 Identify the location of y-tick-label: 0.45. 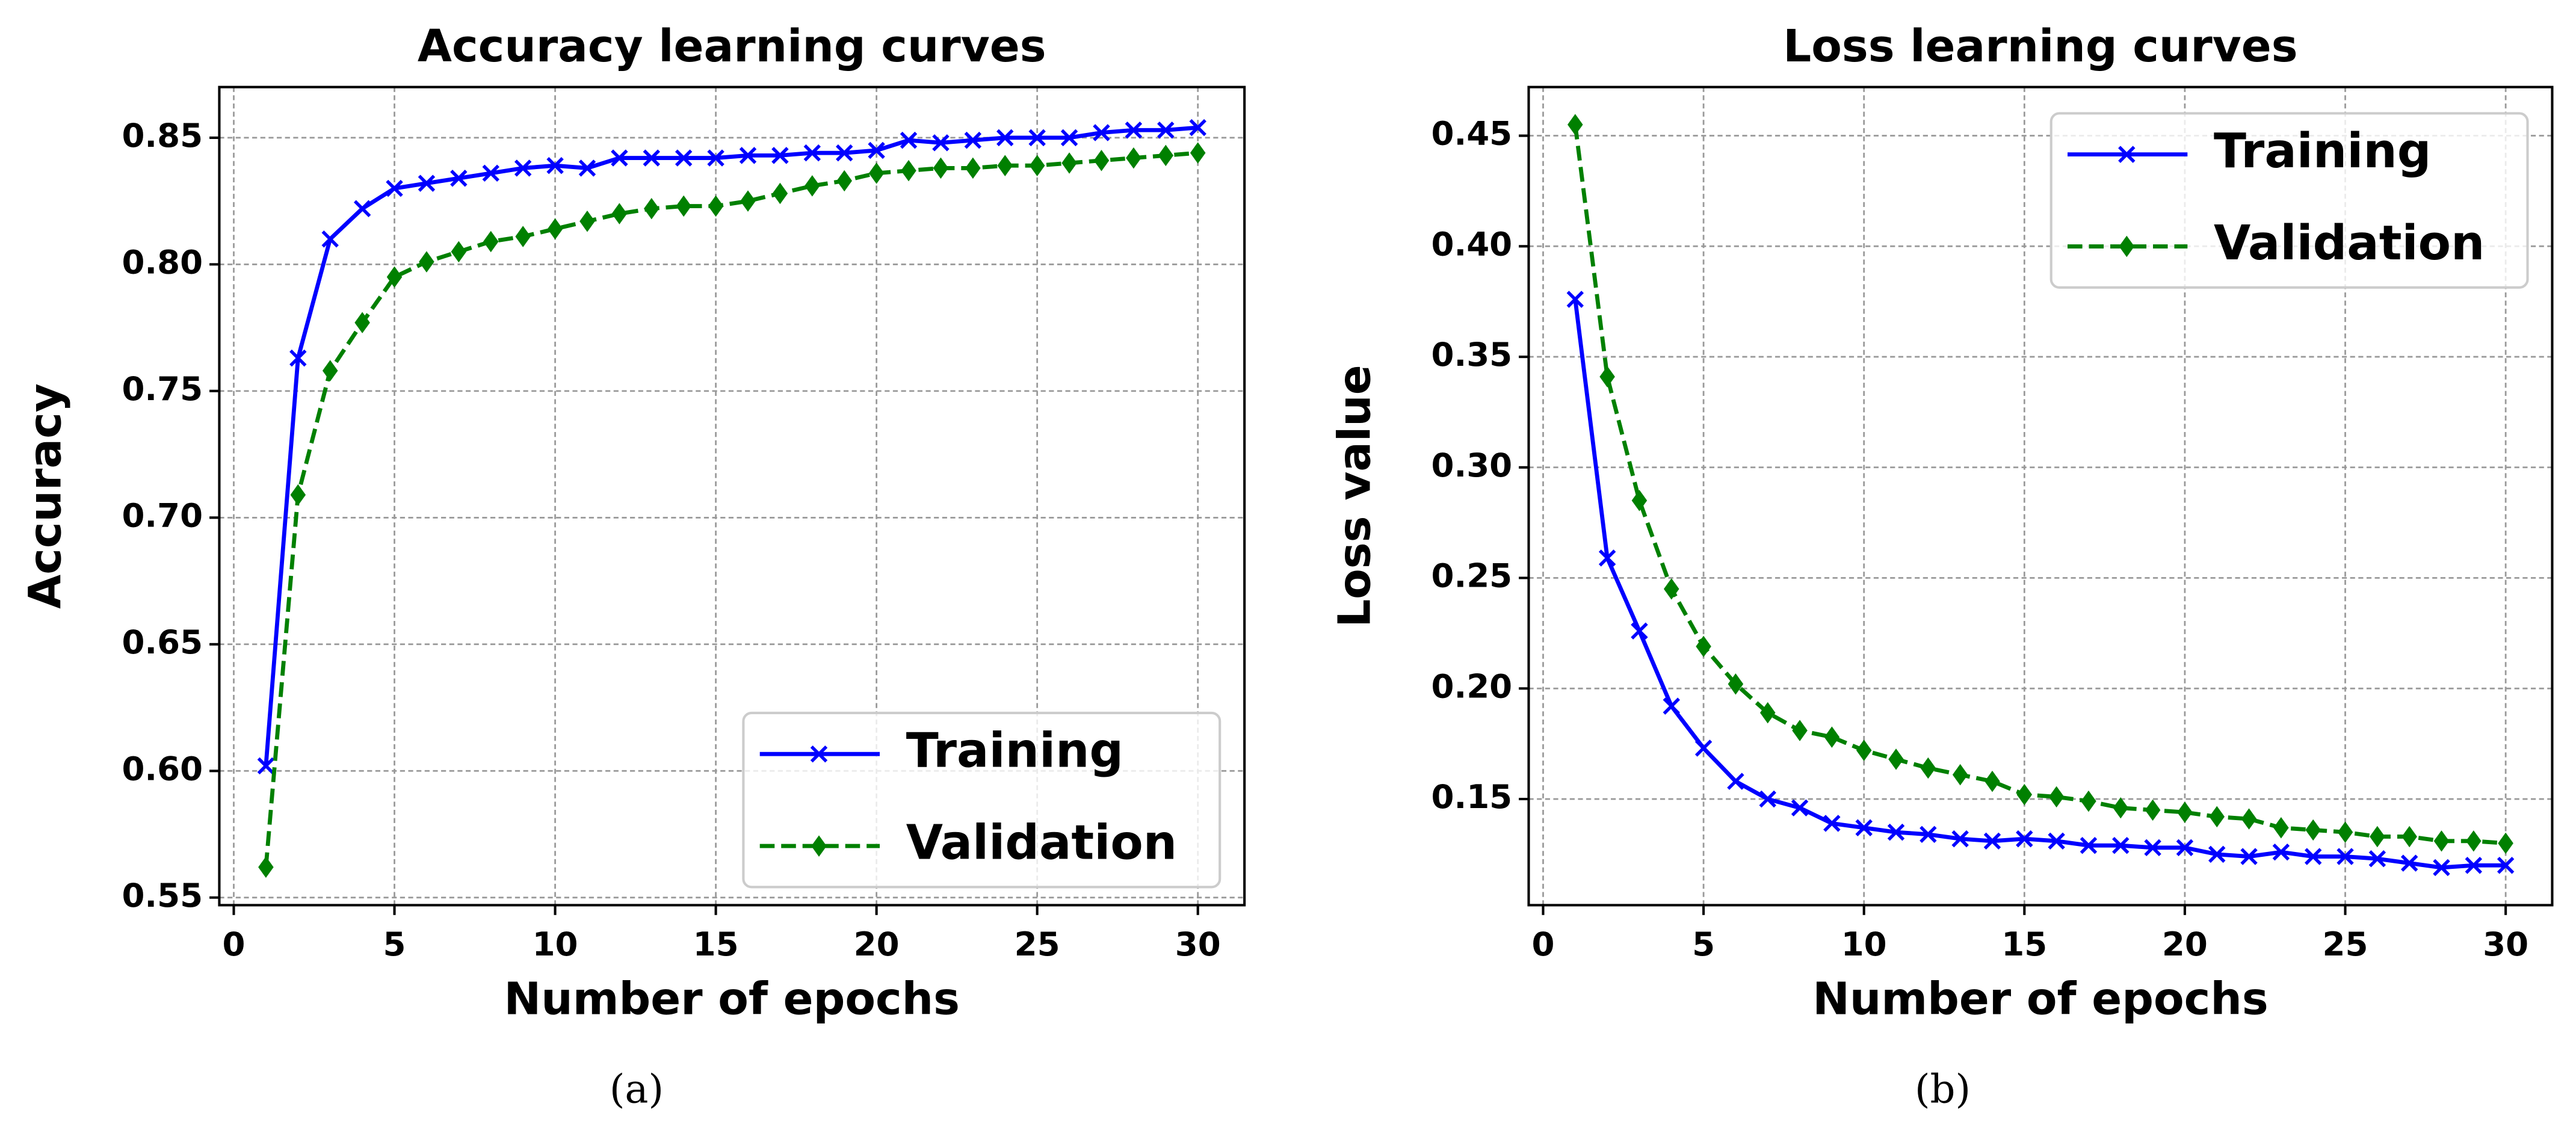
(1471, 133).